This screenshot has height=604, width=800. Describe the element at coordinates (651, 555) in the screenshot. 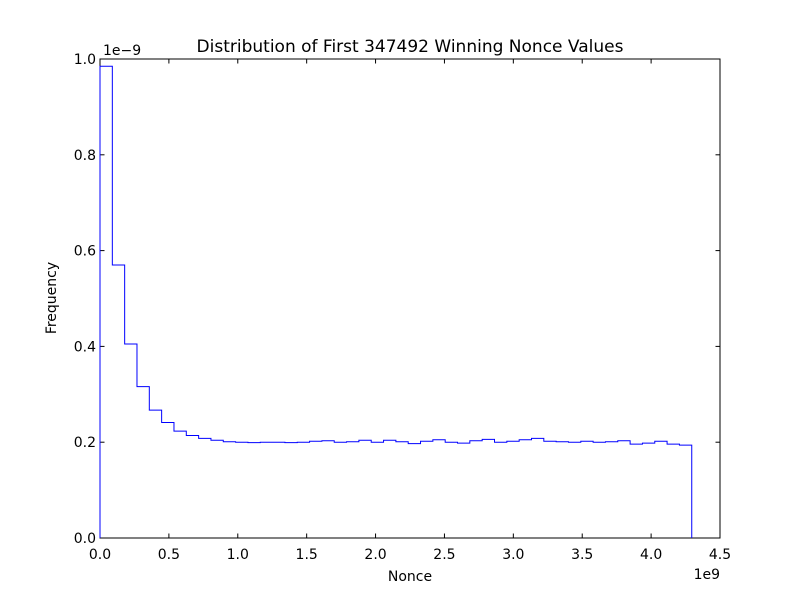

I see `x-tick-label: 4.0` at that location.